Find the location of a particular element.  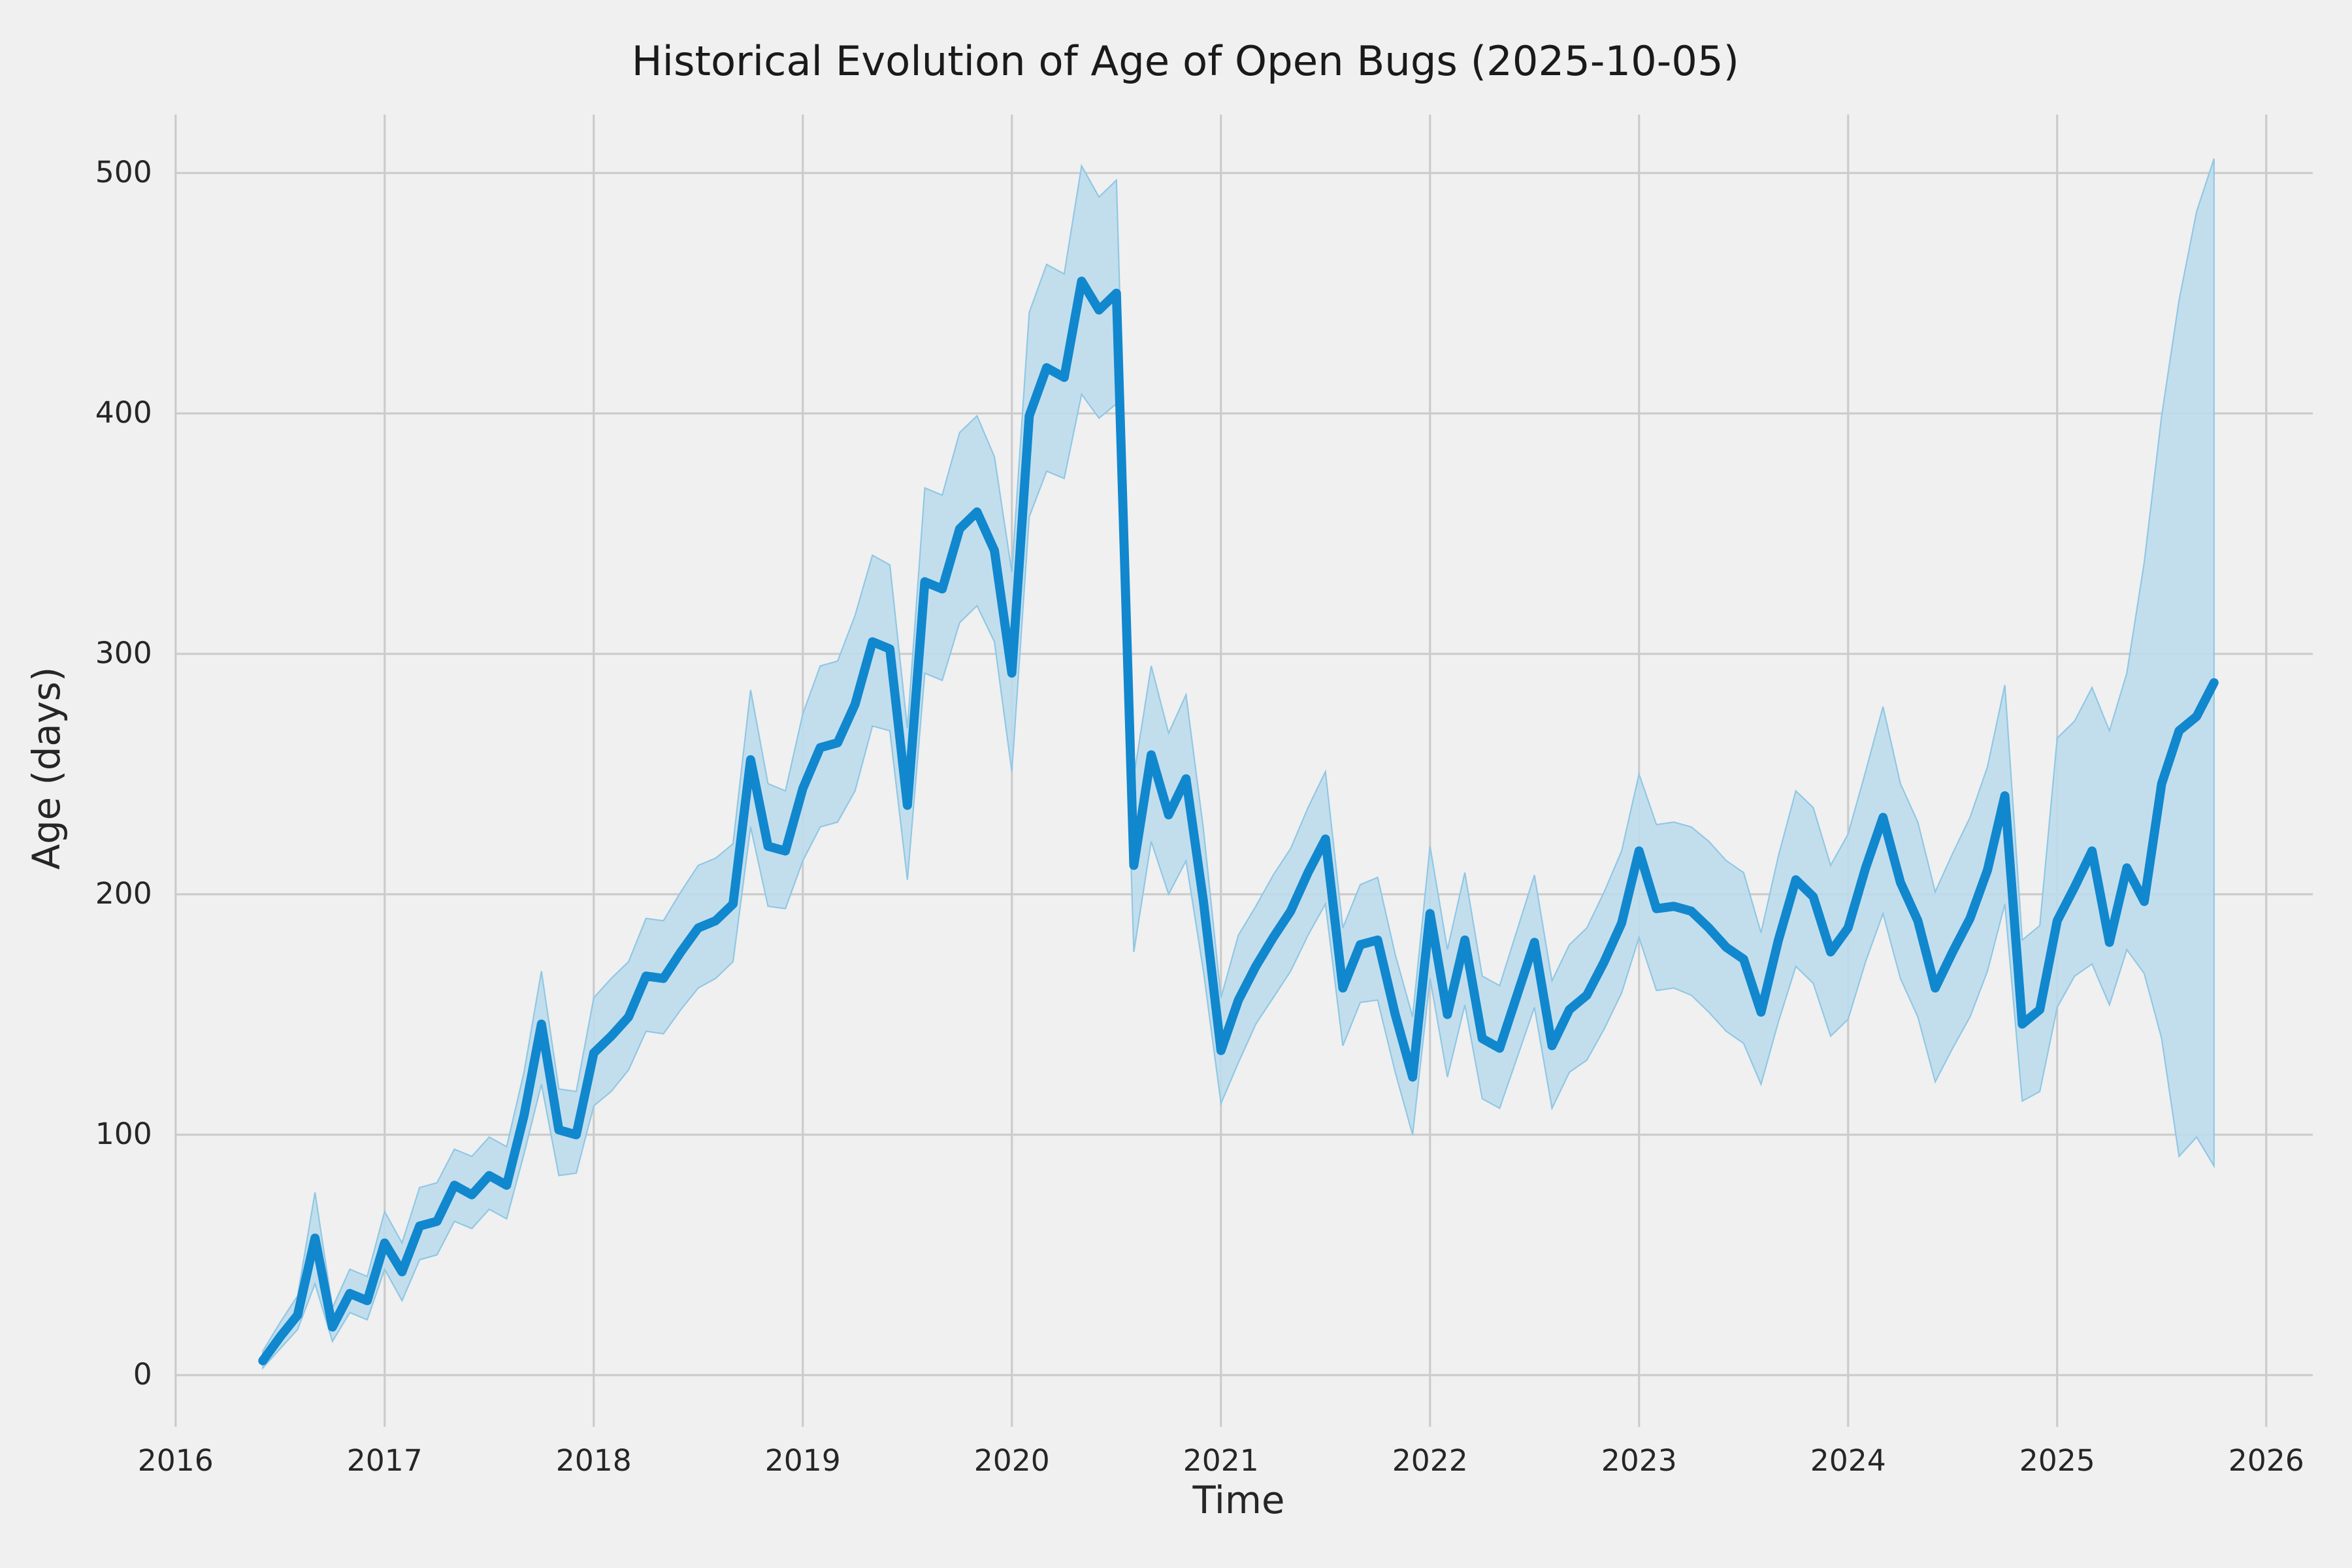

y-tick-label-100: 100 is located at coordinates (123, 1134).